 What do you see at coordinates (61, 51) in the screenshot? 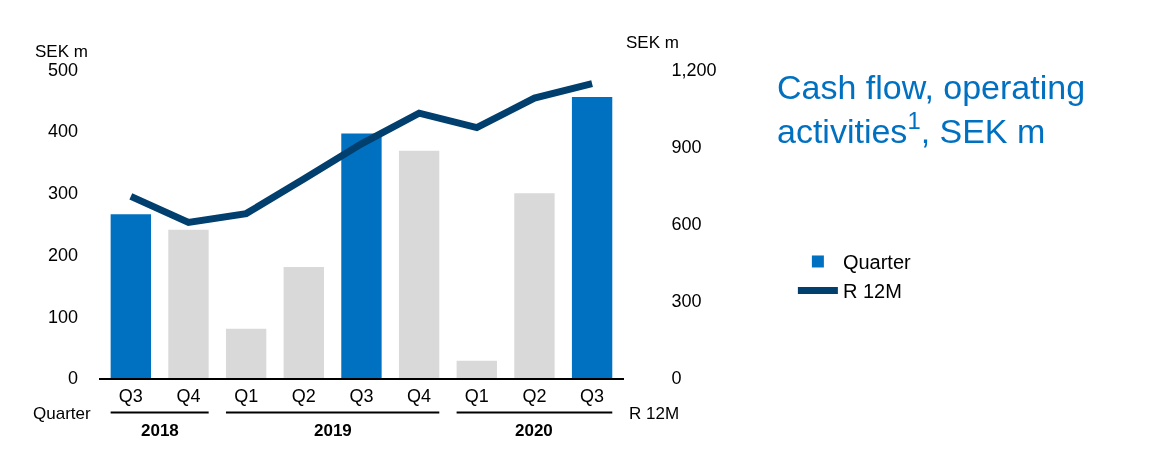
I see `y-axis-title: SEK m` at bounding box center [61, 51].